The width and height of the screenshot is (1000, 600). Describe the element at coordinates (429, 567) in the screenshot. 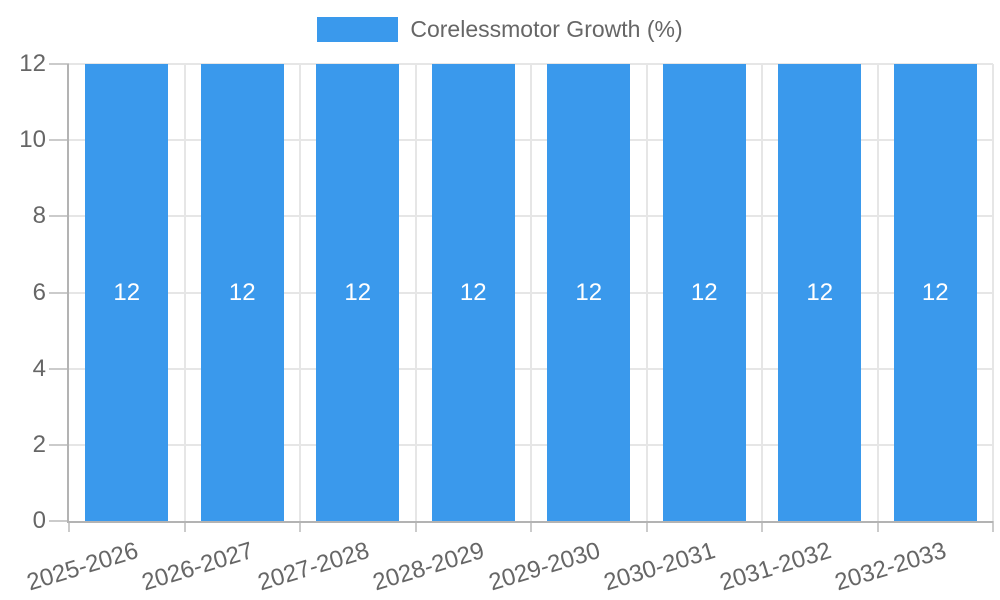

I see `x-axis-tick-label: 2028-2029` at that location.